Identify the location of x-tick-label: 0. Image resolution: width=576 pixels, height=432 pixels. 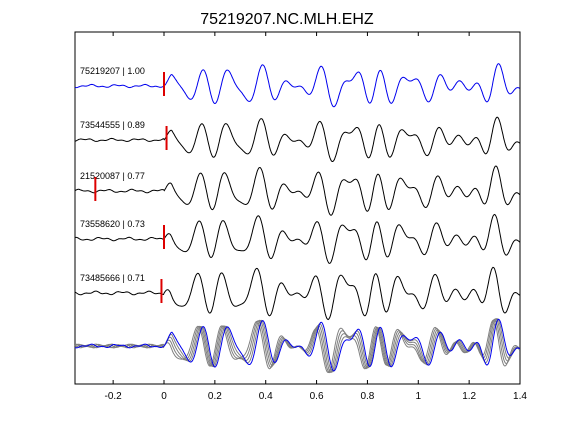
(164, 396).